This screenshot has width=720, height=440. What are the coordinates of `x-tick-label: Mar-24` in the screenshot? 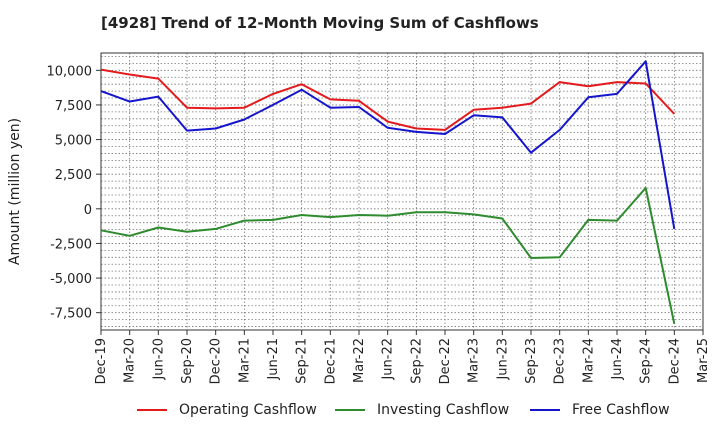 It's located at (588, 360).